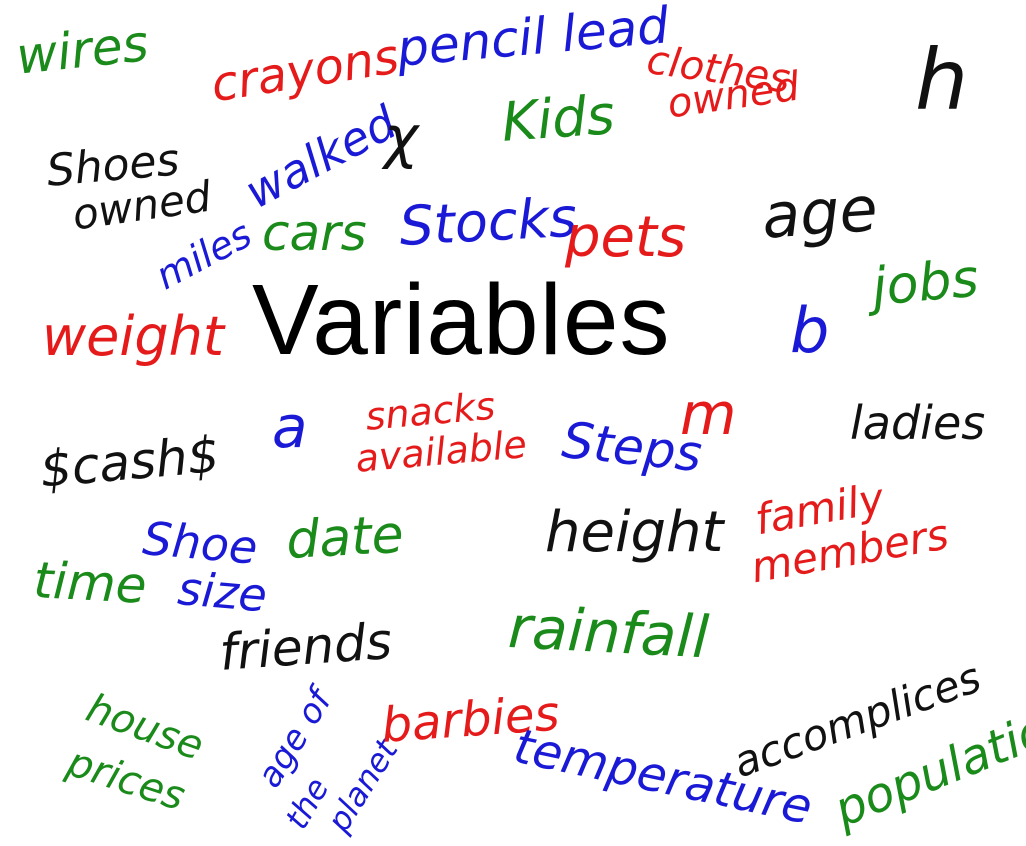 The image size is (1026, 846). I want to click on word-walked: walked, so click(321, 157).